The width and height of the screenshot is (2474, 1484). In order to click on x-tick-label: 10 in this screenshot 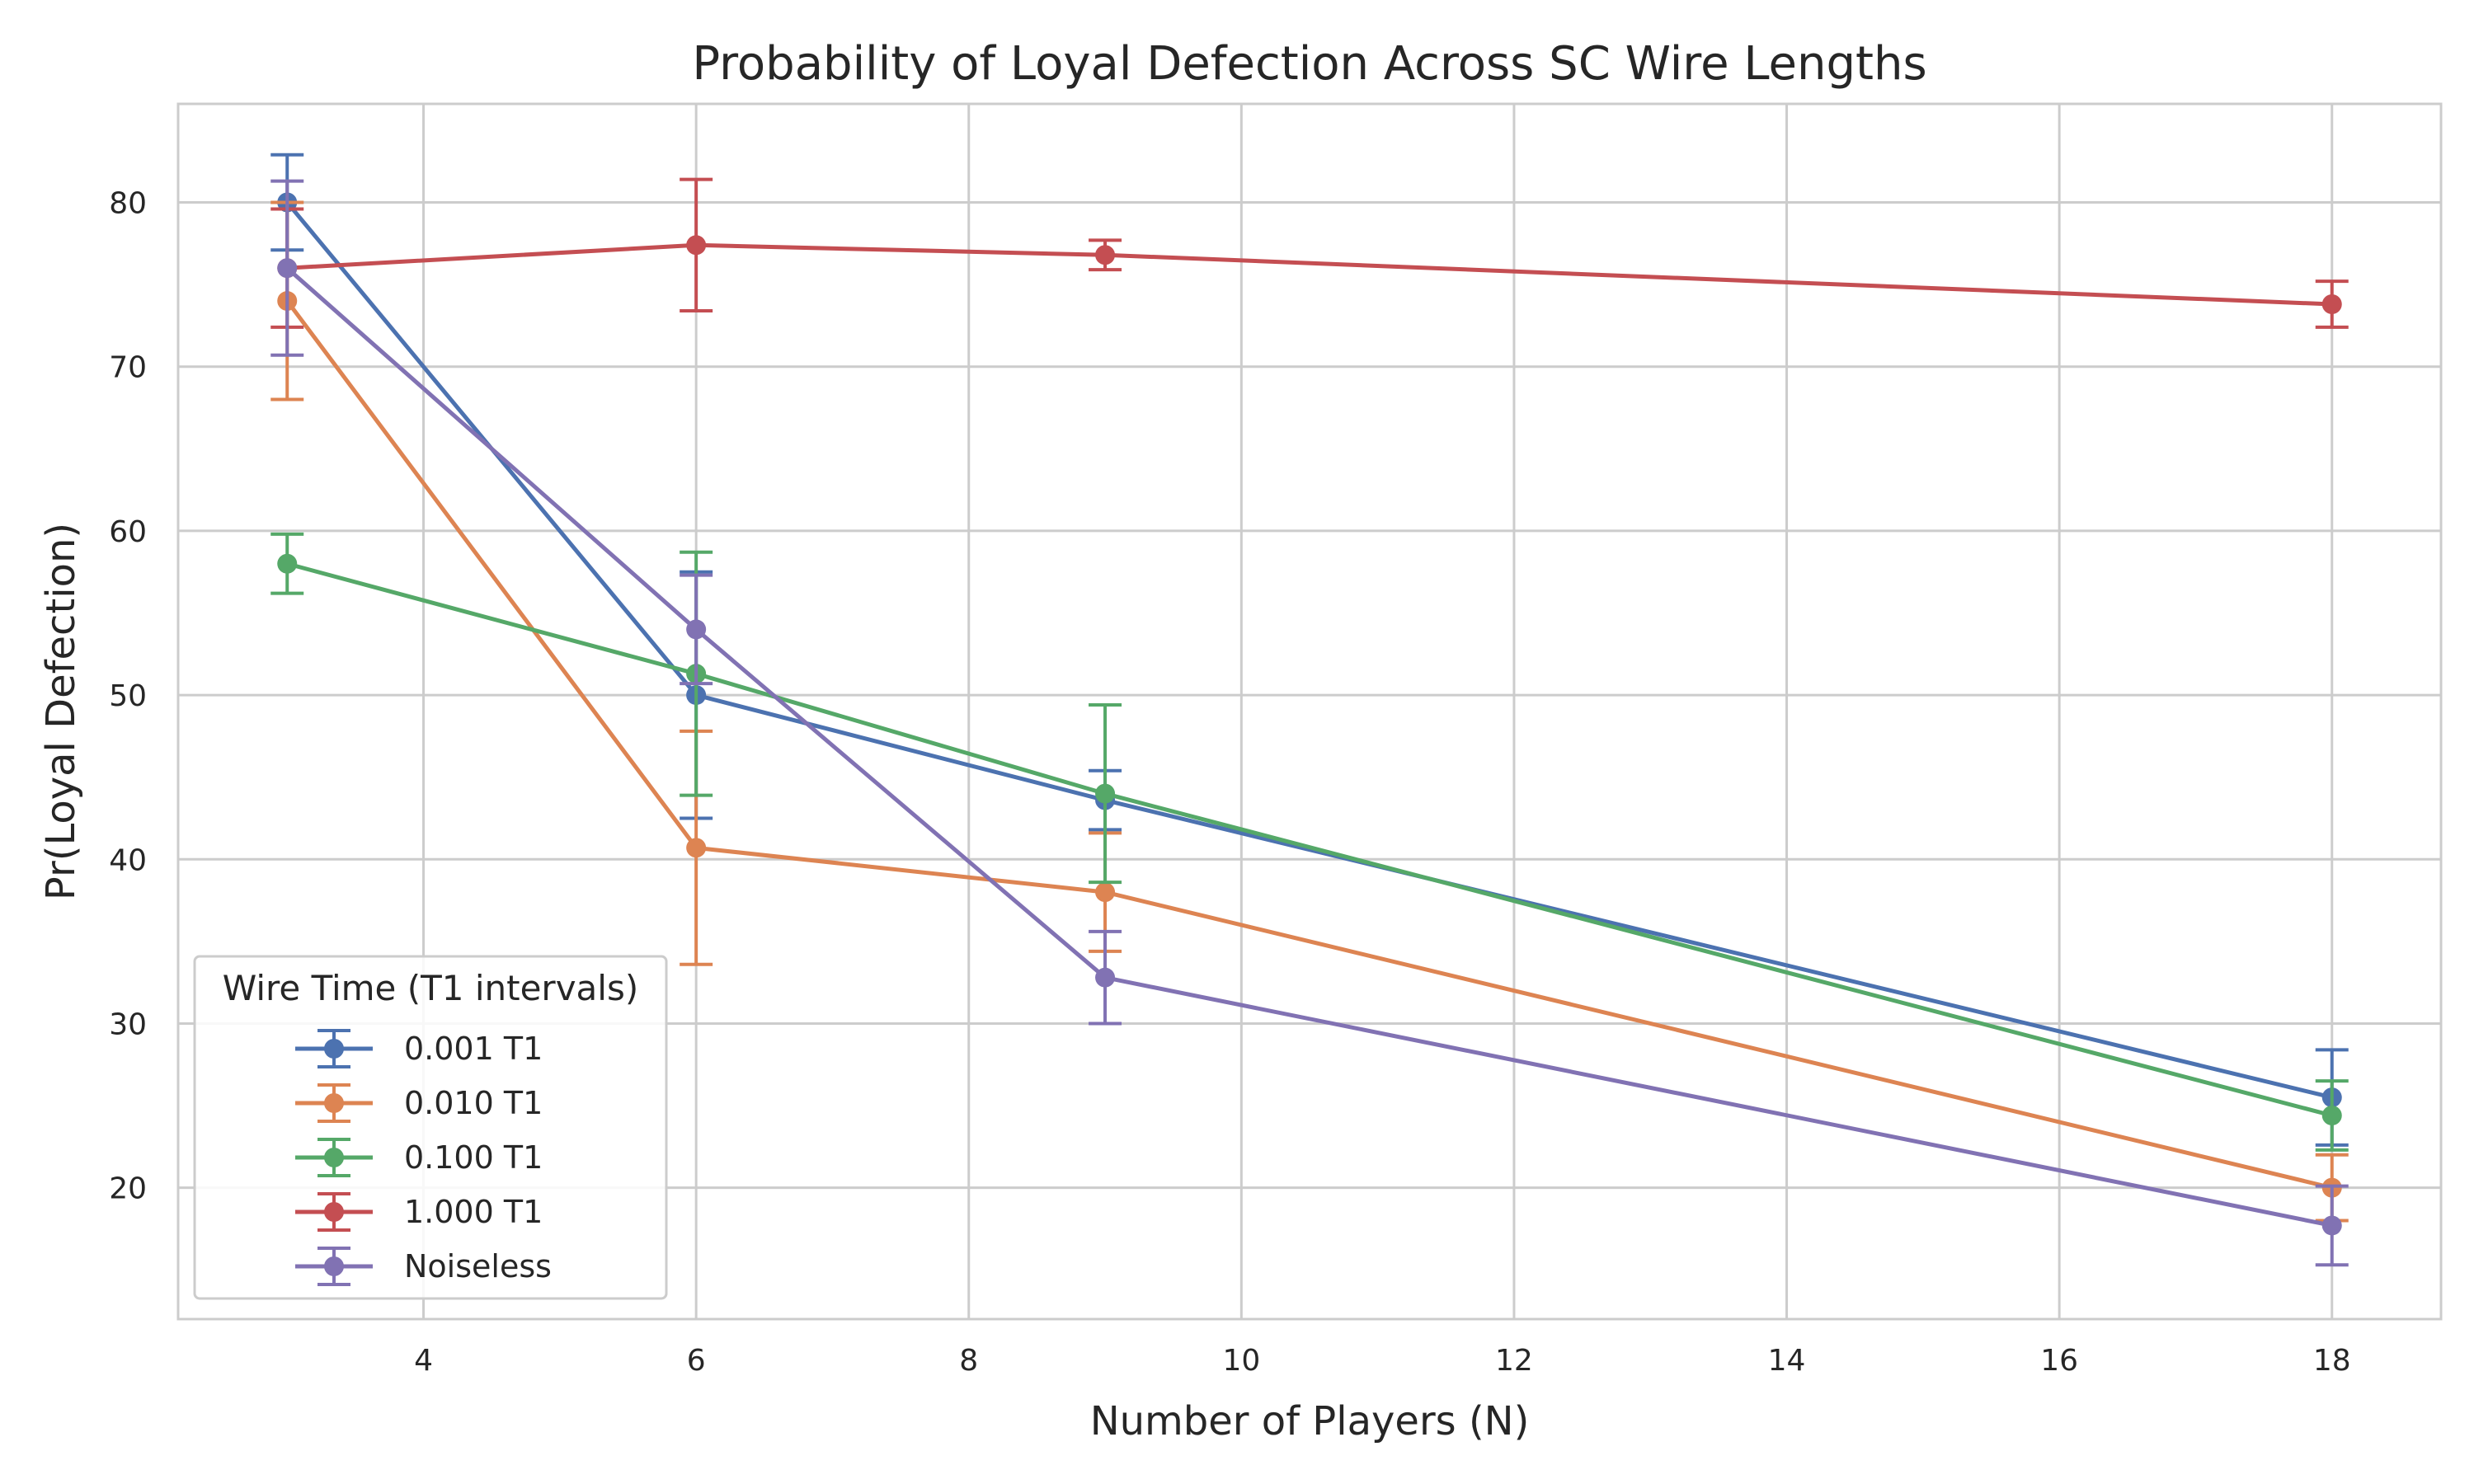, I will do `click(1241, 1361)`.